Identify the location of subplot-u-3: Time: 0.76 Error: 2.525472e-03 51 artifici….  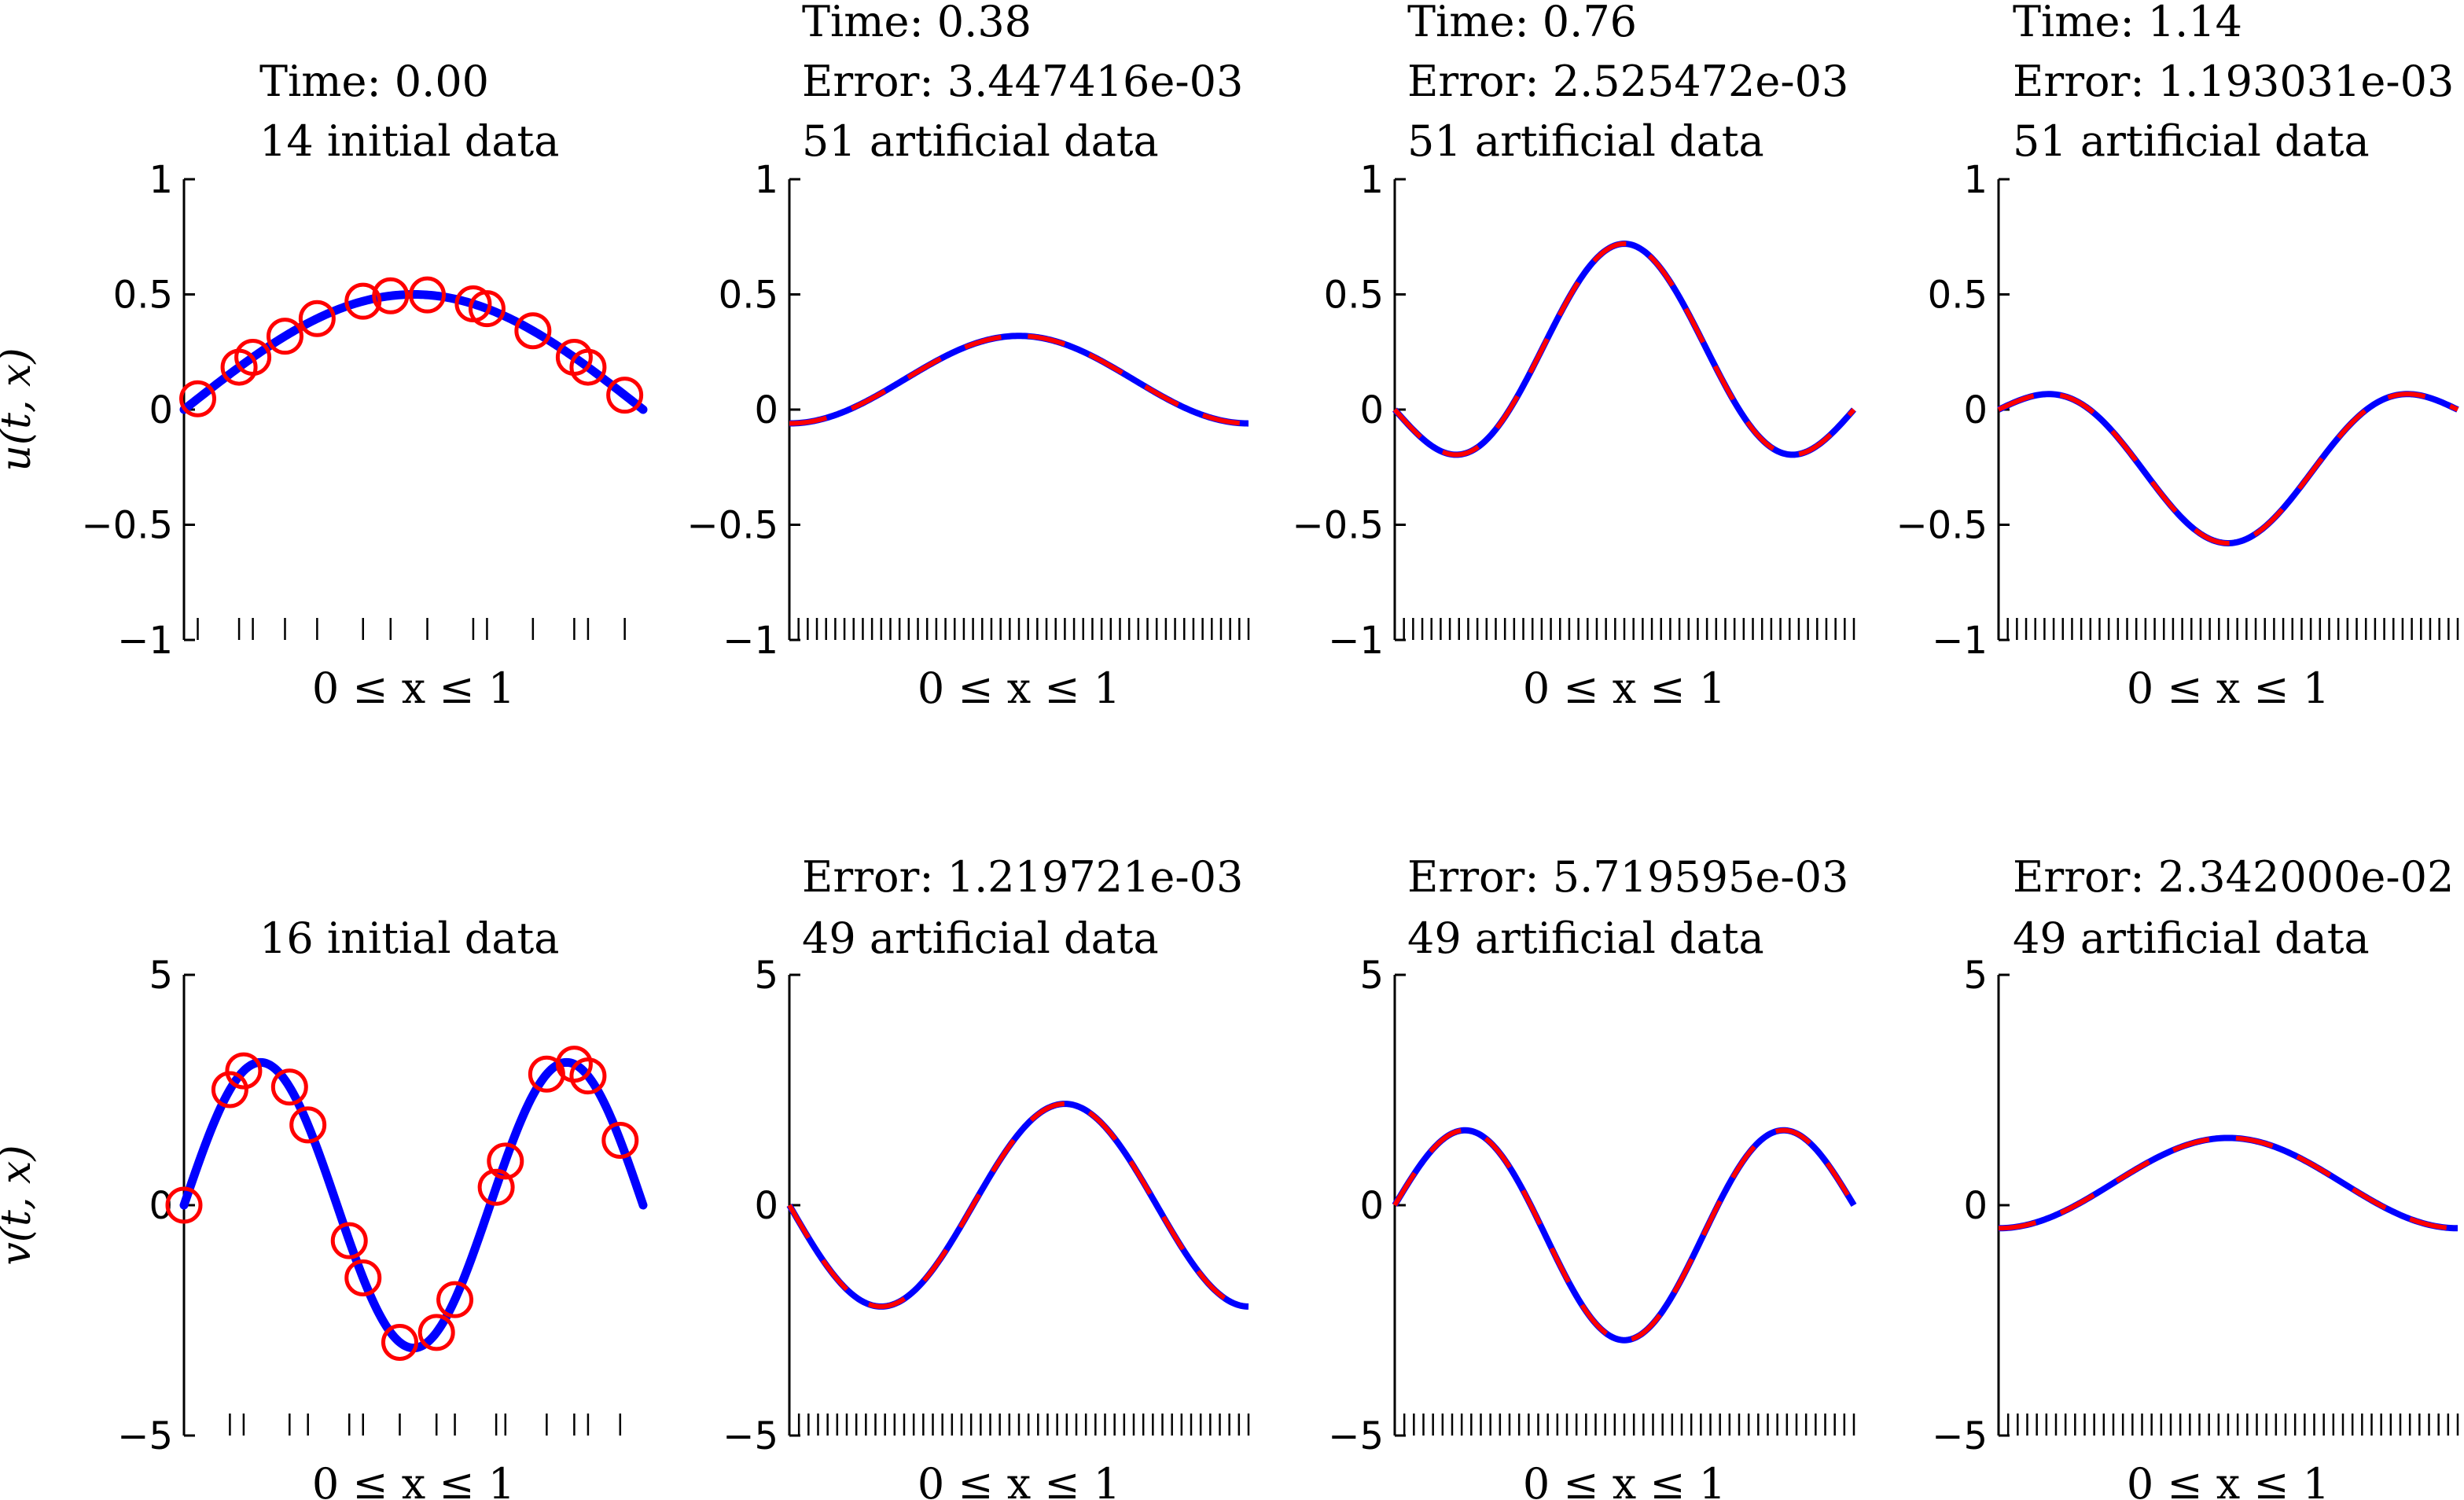
(1574, 357).